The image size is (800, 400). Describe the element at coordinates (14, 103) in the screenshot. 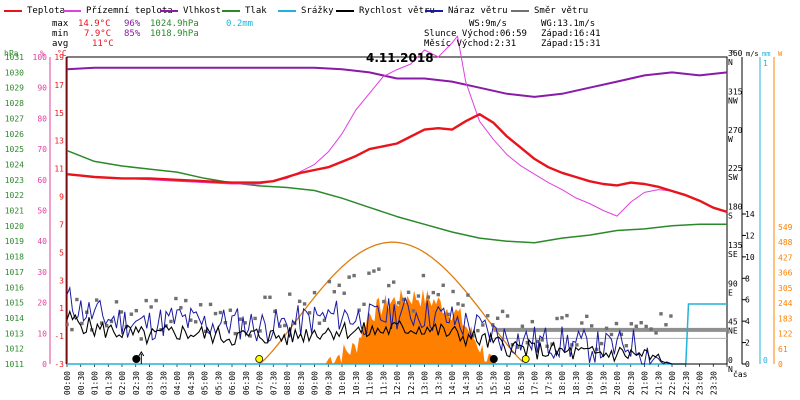

I see `pressure-tick-label: 1028` at that location.